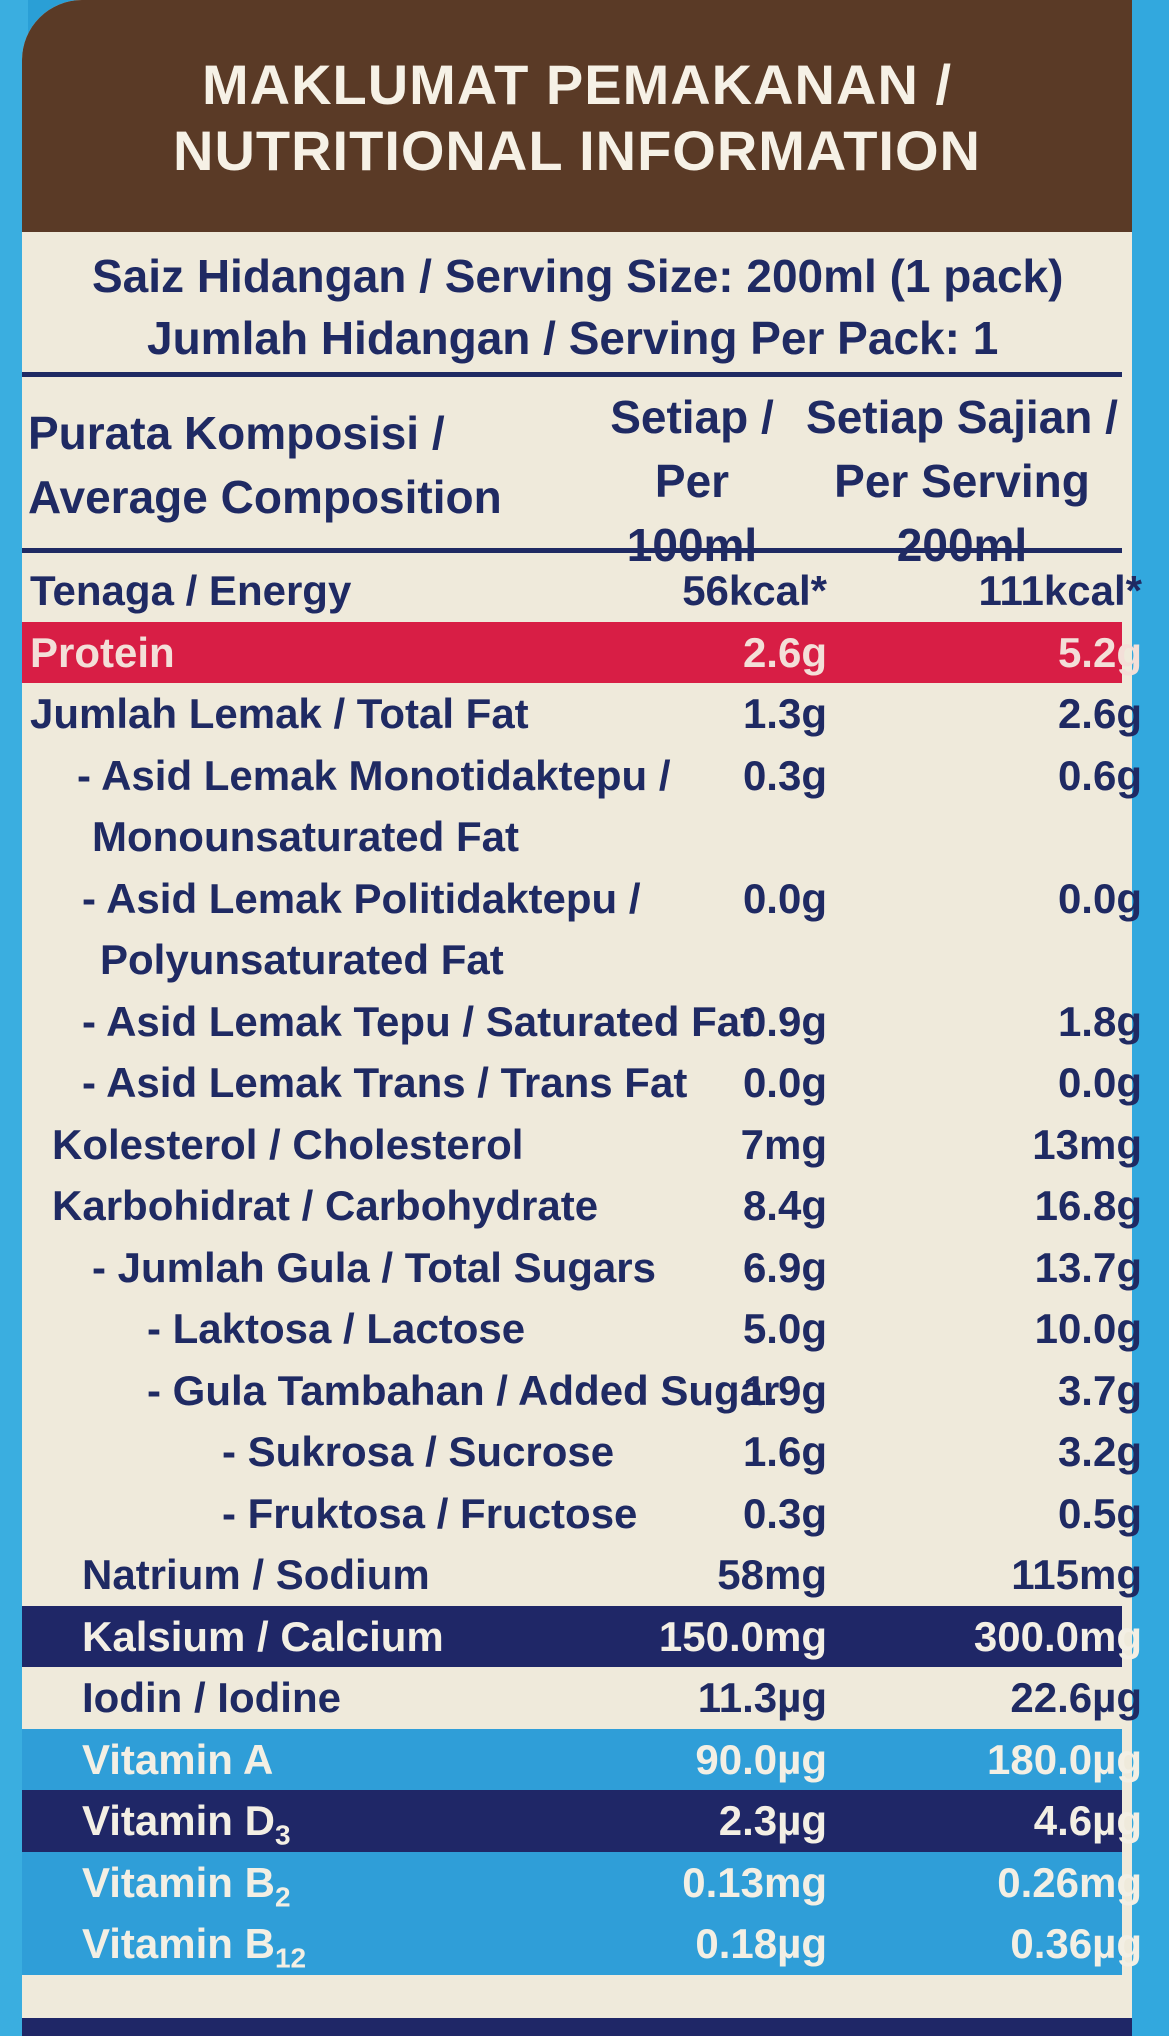 Image resolution: width=1169 pixels, height=2036 pixels. I want to click on nutrient-label: - Asid Lemak Politidaktepu /, so click(361, 898).